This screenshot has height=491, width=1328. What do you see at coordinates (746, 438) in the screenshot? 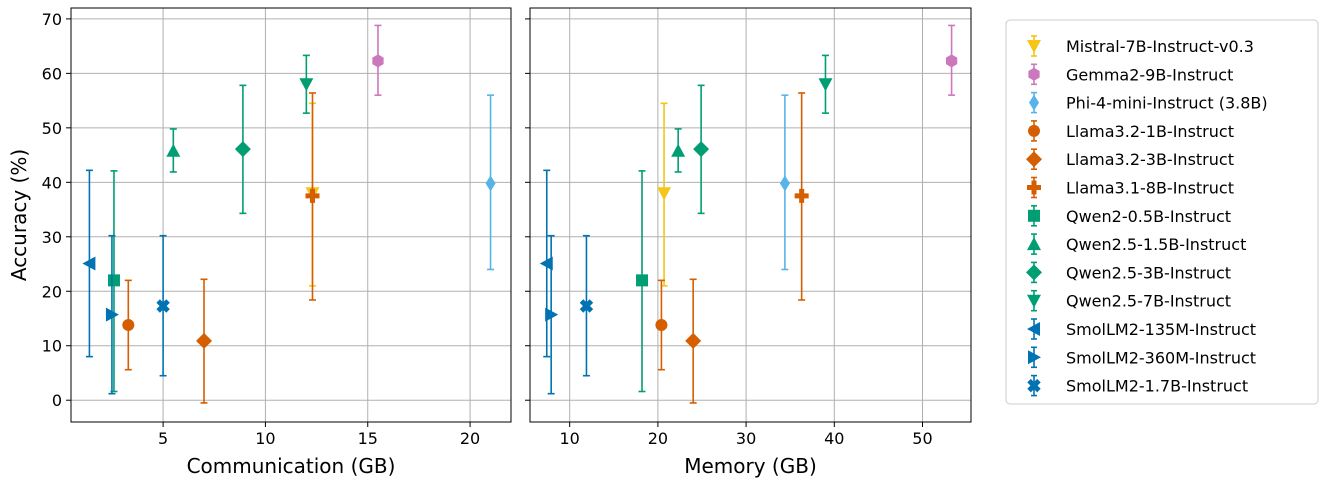
I see `x-tick-label: 30` at bounding box center [746, 438].